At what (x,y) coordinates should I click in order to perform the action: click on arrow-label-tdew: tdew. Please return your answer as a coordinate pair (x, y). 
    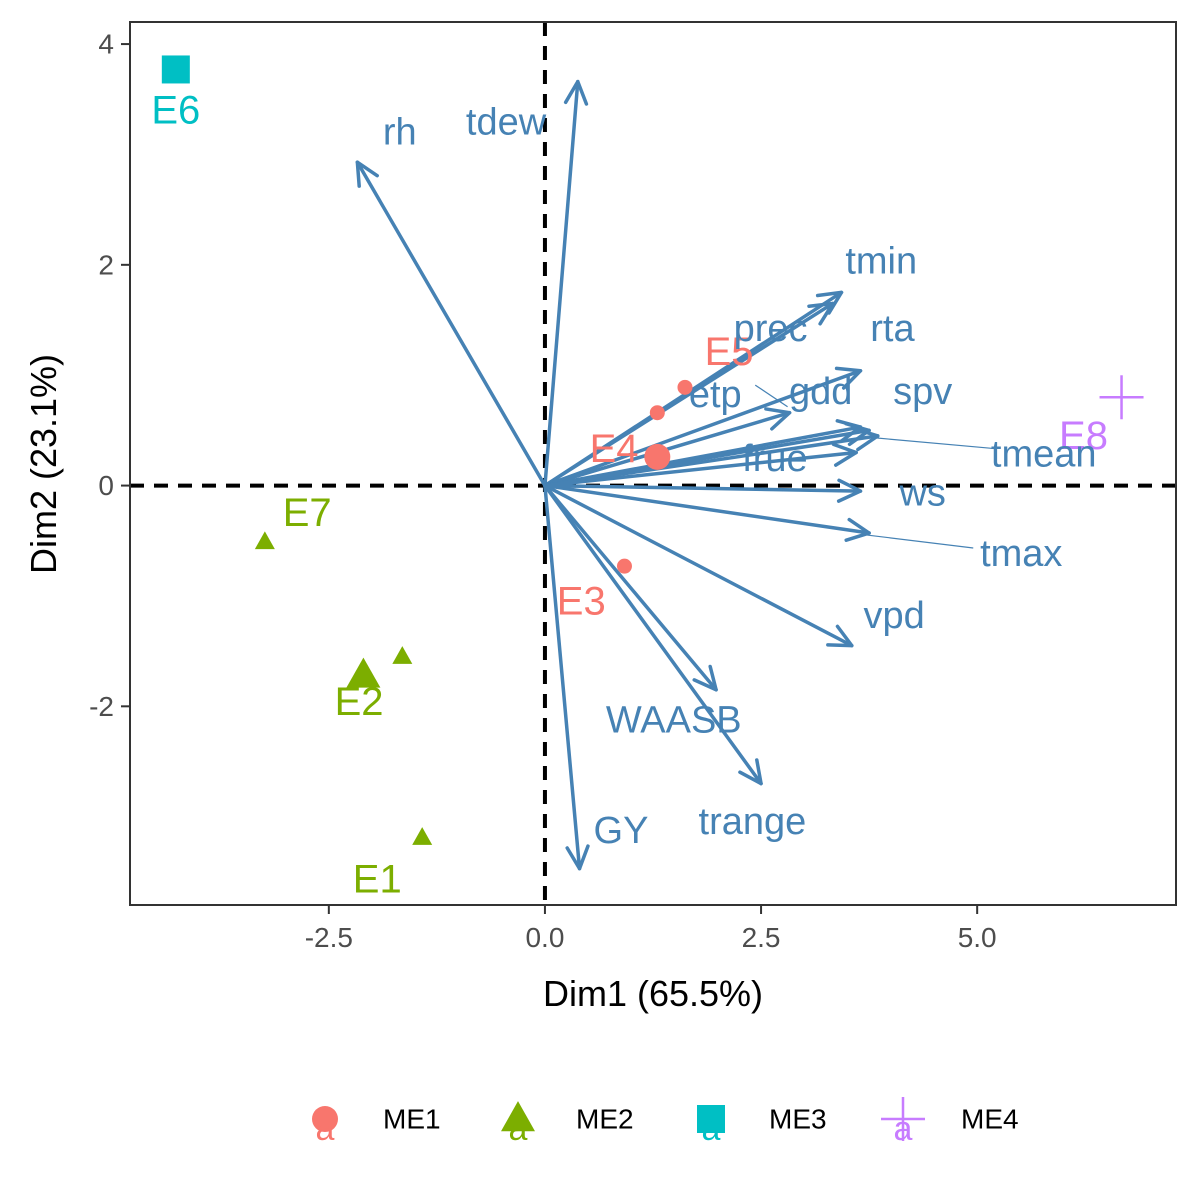
    Looking at the image, I should click on (506, 122).